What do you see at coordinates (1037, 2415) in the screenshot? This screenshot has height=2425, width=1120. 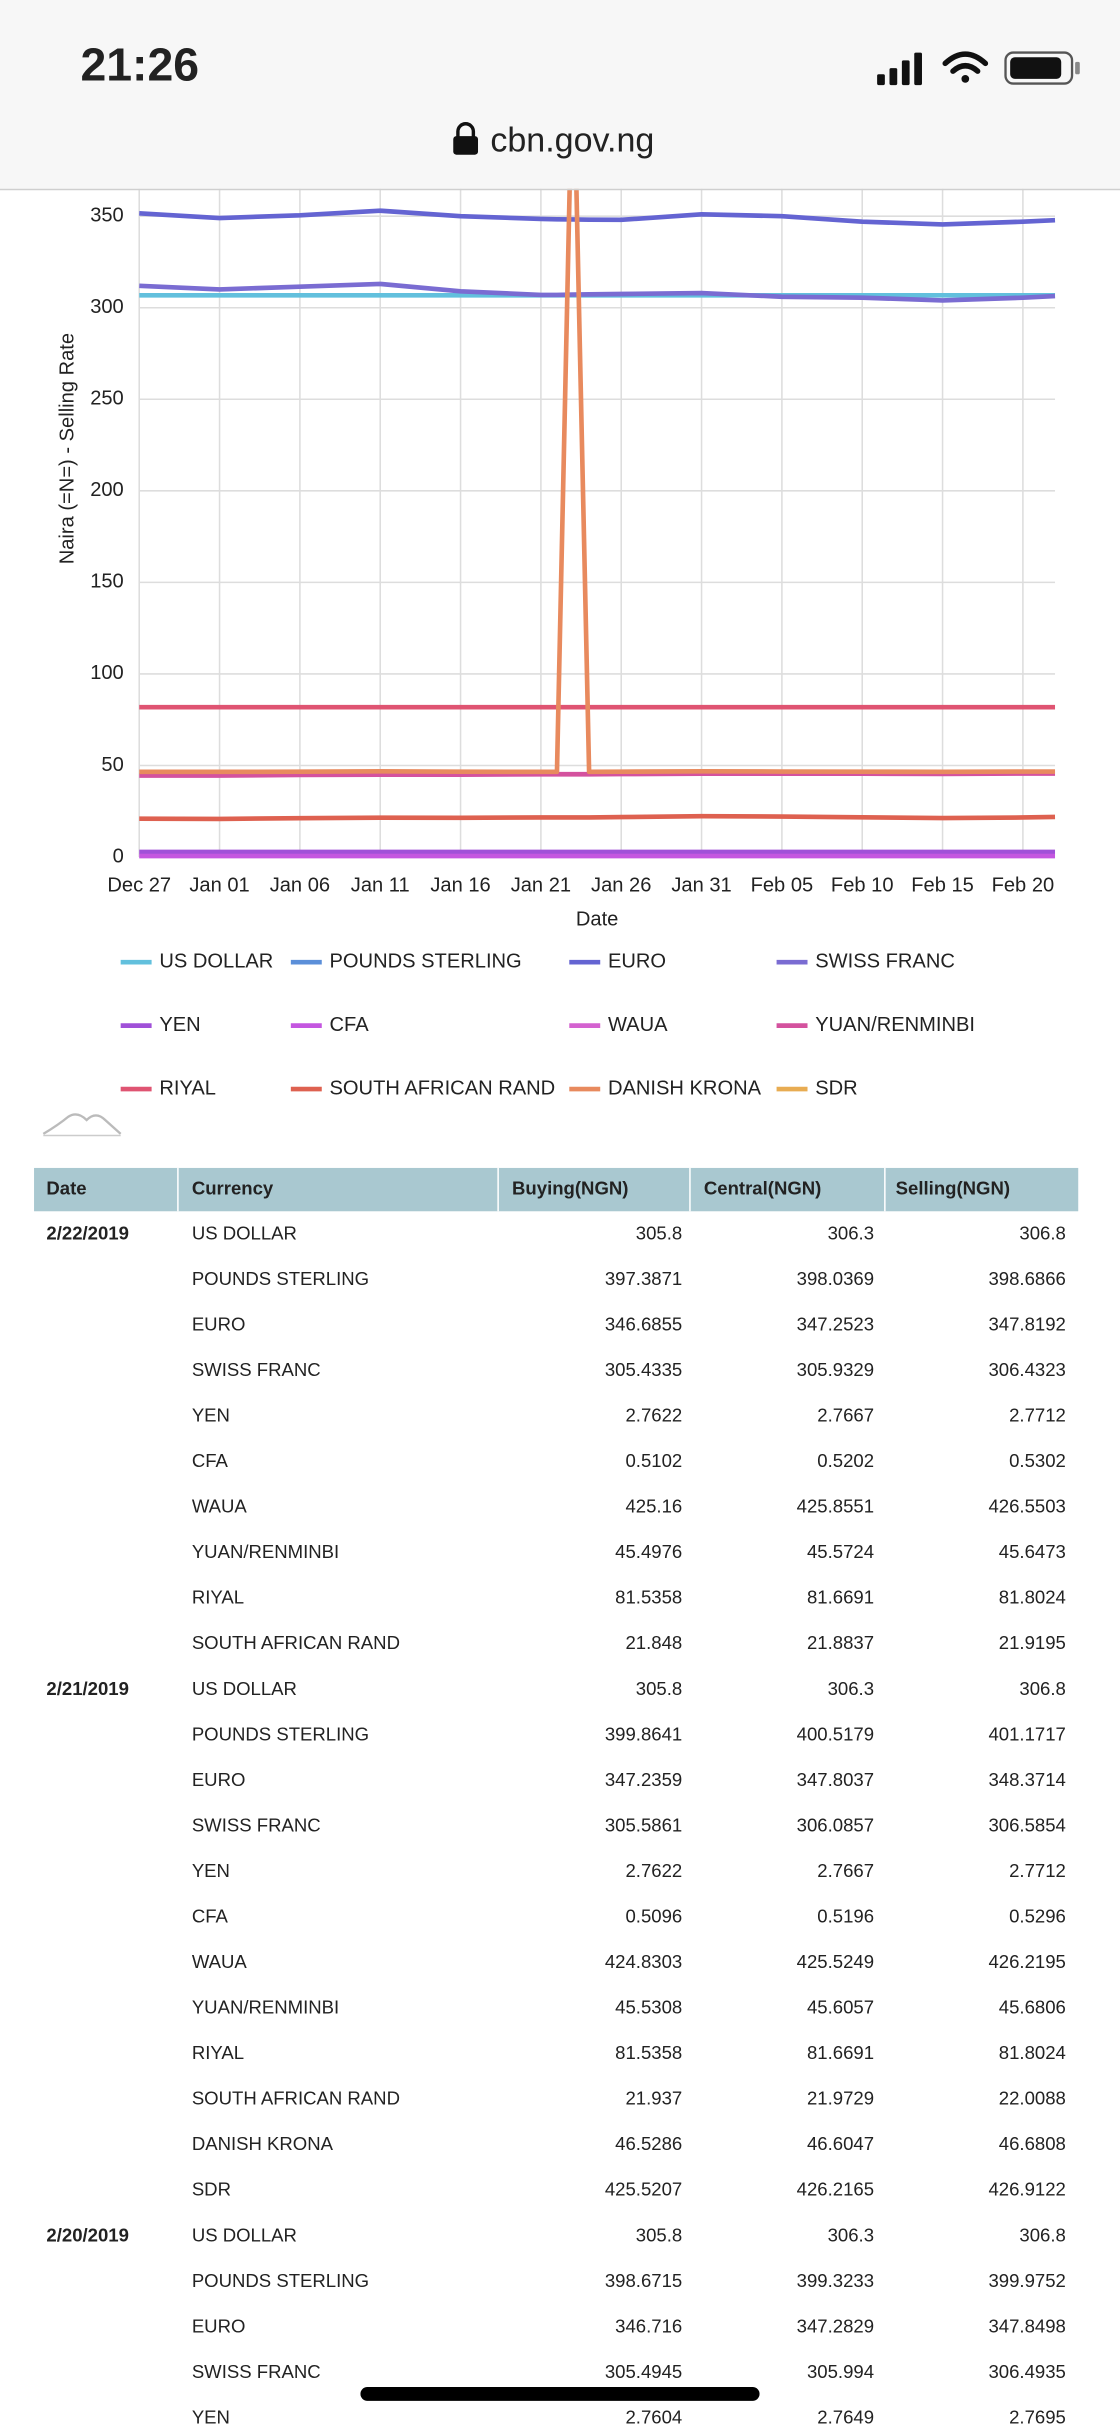 I see `rate-cell: 2.7695` at bounding box center [1037, 2415].